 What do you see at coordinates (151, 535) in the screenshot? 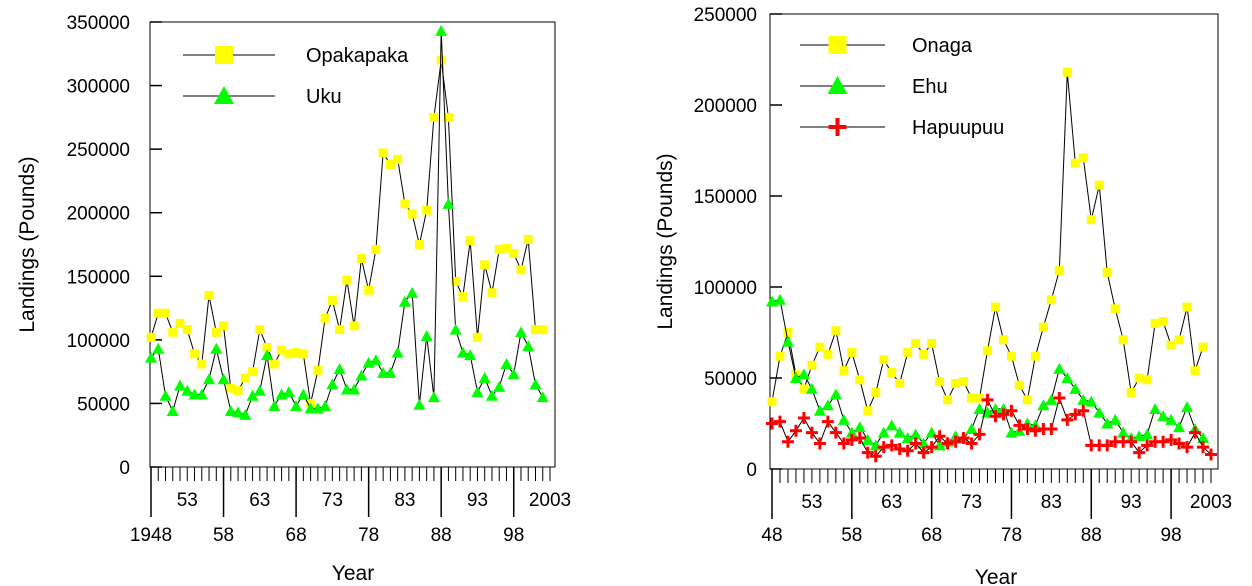
I see `x-tick-label-lower: 1948` at bounding box center [151, 535].